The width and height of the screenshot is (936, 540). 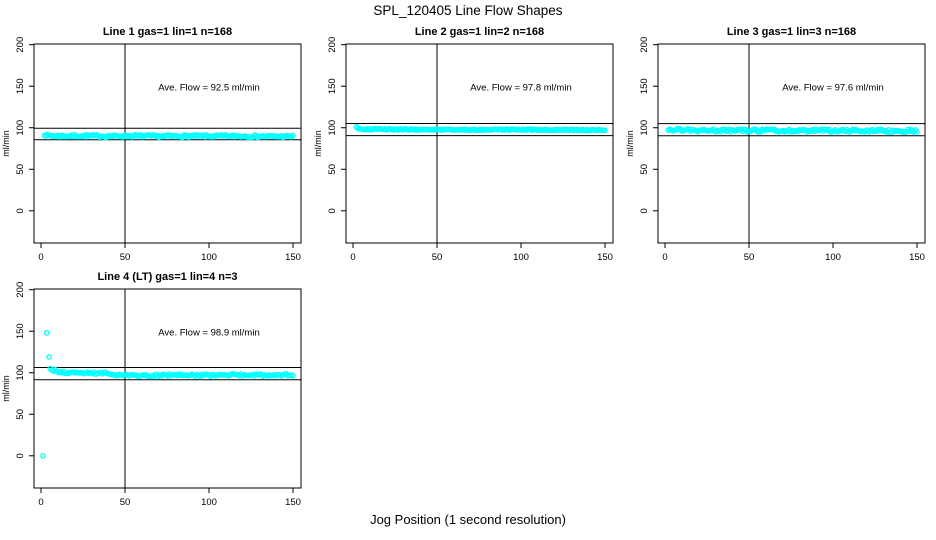 What do you see at coordinates (479, 32) in the screenshot?
I see `panel-title: Line 2 gas=1 lin=2 n=168` at bounding box center [479, 32].